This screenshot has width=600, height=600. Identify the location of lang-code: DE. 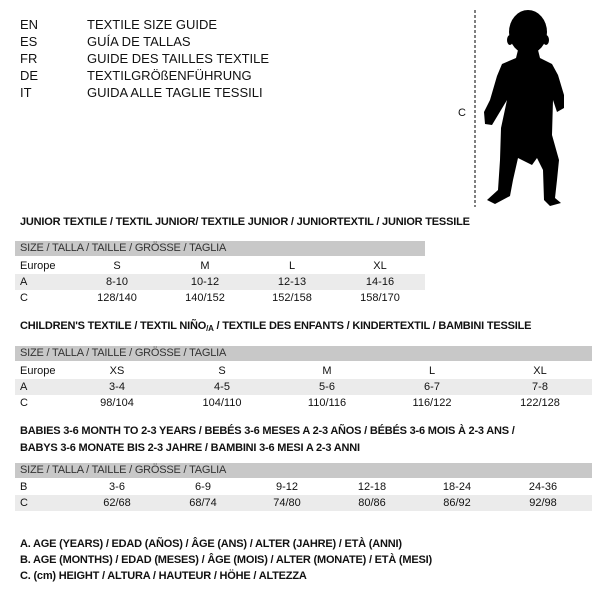
(29, 75).